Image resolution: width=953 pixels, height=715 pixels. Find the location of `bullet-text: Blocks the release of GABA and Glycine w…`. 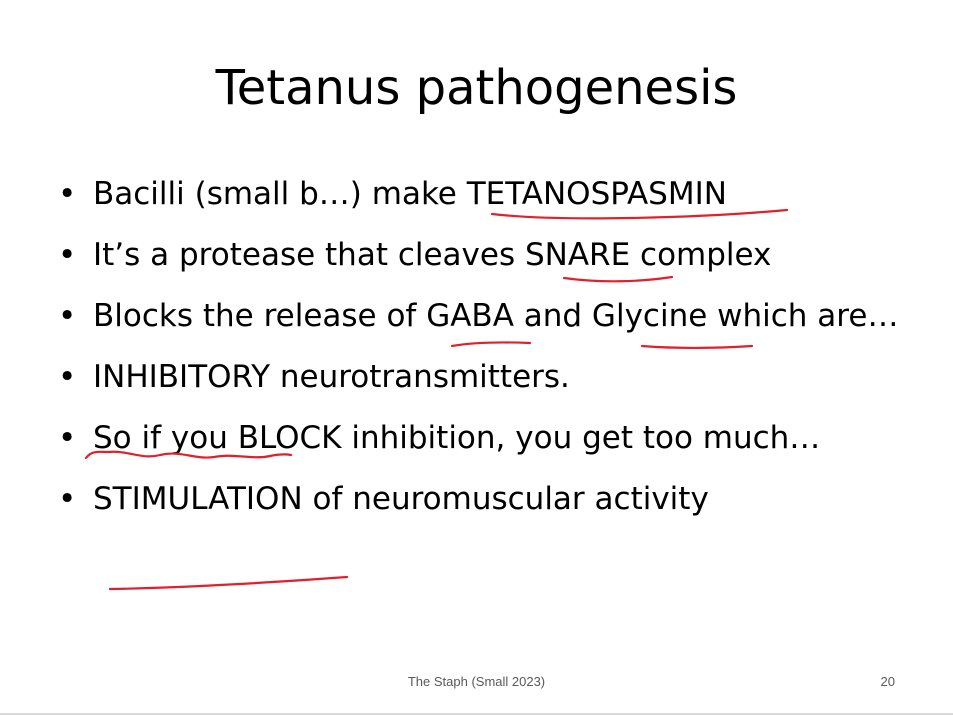

bullet-text: Blocks the release of GABA and Glycine w… is located at coordinates (496, 316).